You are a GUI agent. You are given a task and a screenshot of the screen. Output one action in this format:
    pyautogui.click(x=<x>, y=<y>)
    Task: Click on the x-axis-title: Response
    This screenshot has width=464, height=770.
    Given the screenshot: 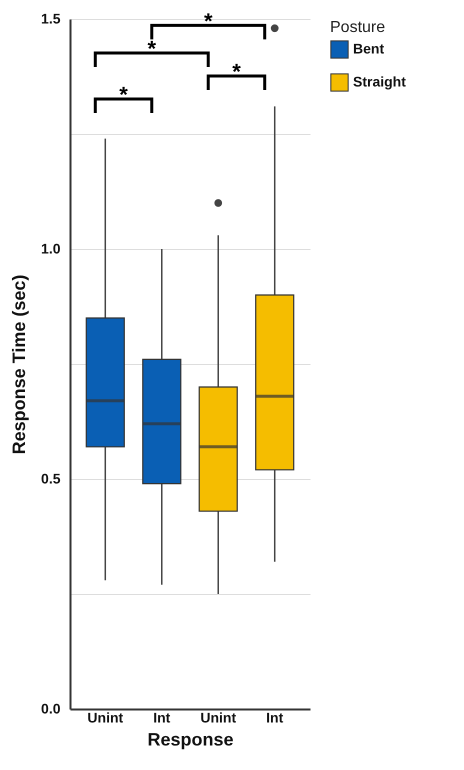 What is the action you would take?
    pyautogui.click(x=190, y=740)
    